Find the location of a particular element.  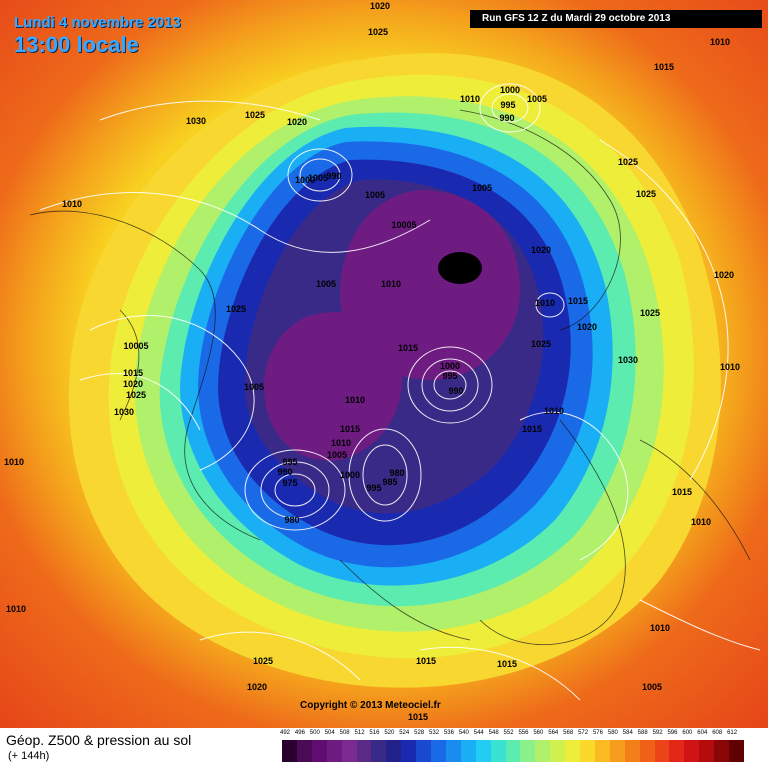

color-scale-label: 524 is located at coordinates (404, 733).